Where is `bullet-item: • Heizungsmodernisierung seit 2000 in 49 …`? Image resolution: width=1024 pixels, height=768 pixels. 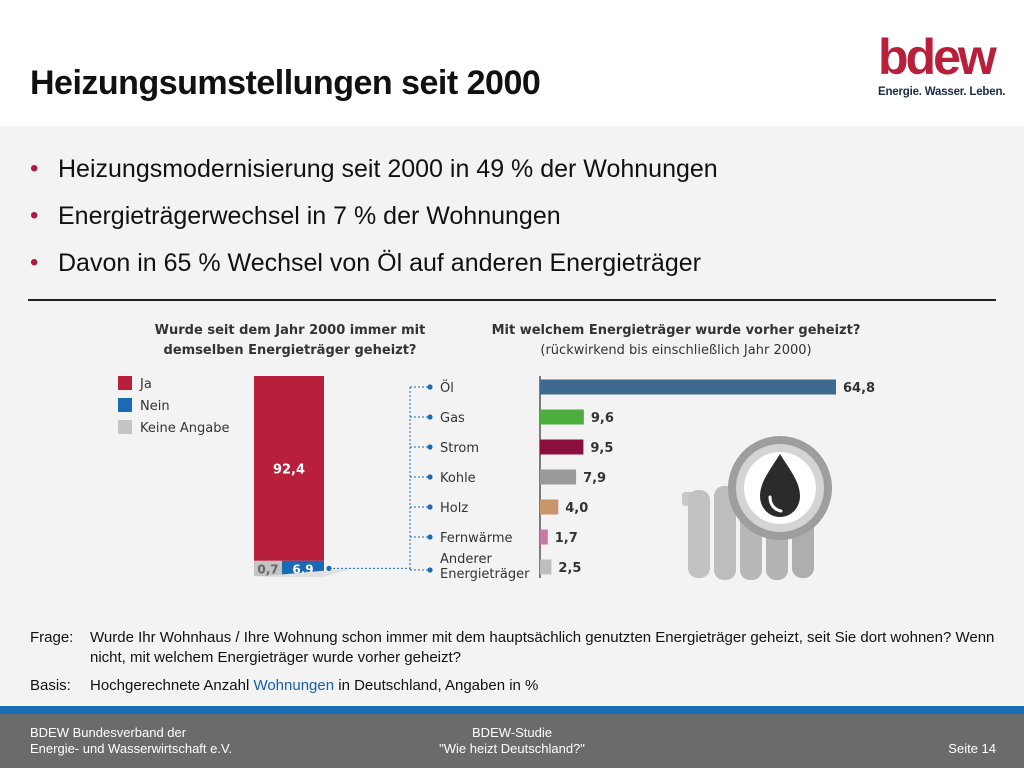 bullet-item: • Heizungsmodernisierung seit 2000 in 49 … is located at coordinates (510, 177).